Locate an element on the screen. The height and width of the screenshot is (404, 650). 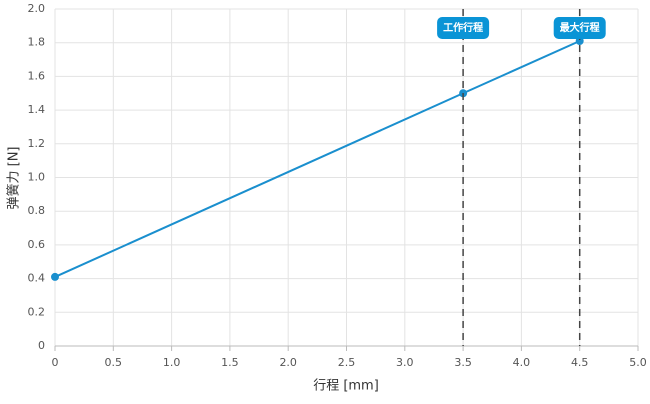
annotation-label: 工作行程 is located at coordinates (463, 27).